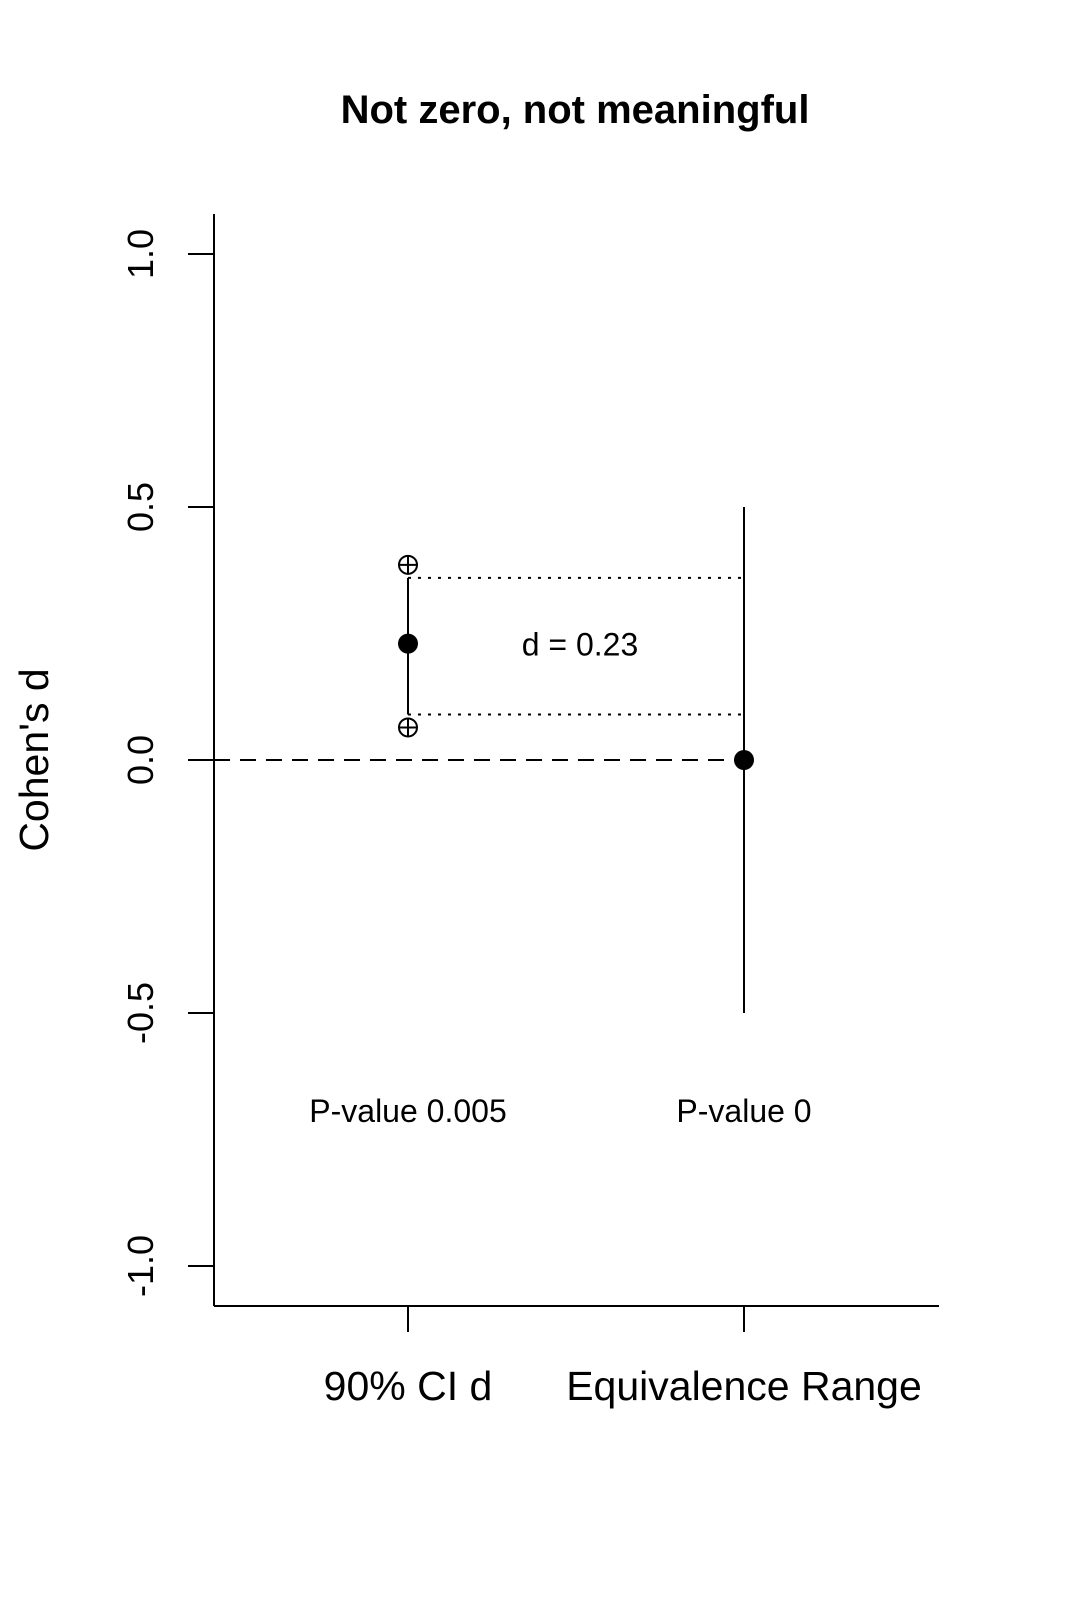 This screenshot has width=1066, height=1600. What do you see at coordinates (408, 727) in the screenshot?
I see `ci-lower-bound-marker` at bounding box center [408, 727].